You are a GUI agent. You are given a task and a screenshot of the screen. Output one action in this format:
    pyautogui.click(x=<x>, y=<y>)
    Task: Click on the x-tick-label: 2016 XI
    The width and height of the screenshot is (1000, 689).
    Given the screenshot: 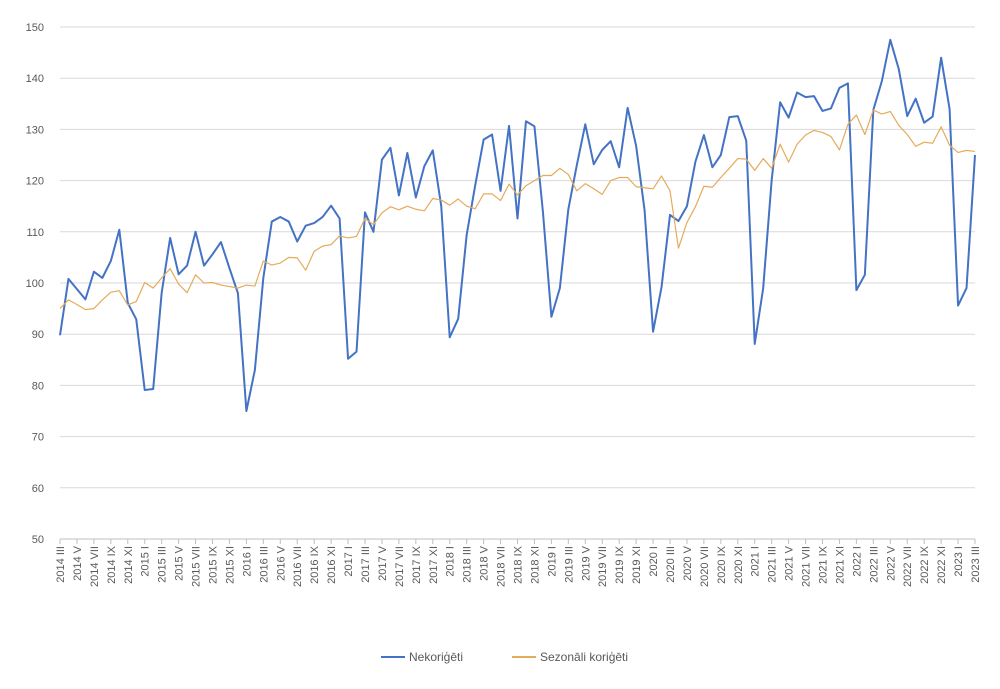 What is the action you would take?
    pyautogui.click(x=332, y=565)
    